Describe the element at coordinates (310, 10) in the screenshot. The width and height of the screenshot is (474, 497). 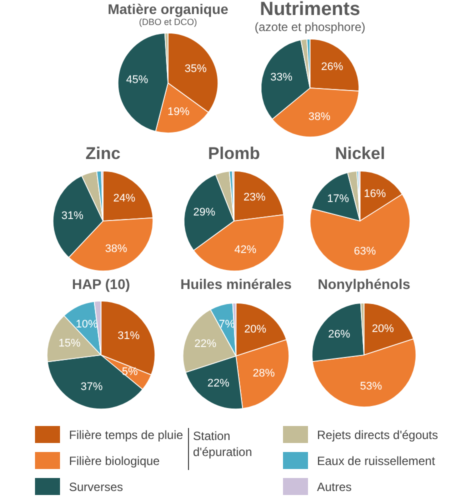
I see `chart-title: Nutriments` at that location.